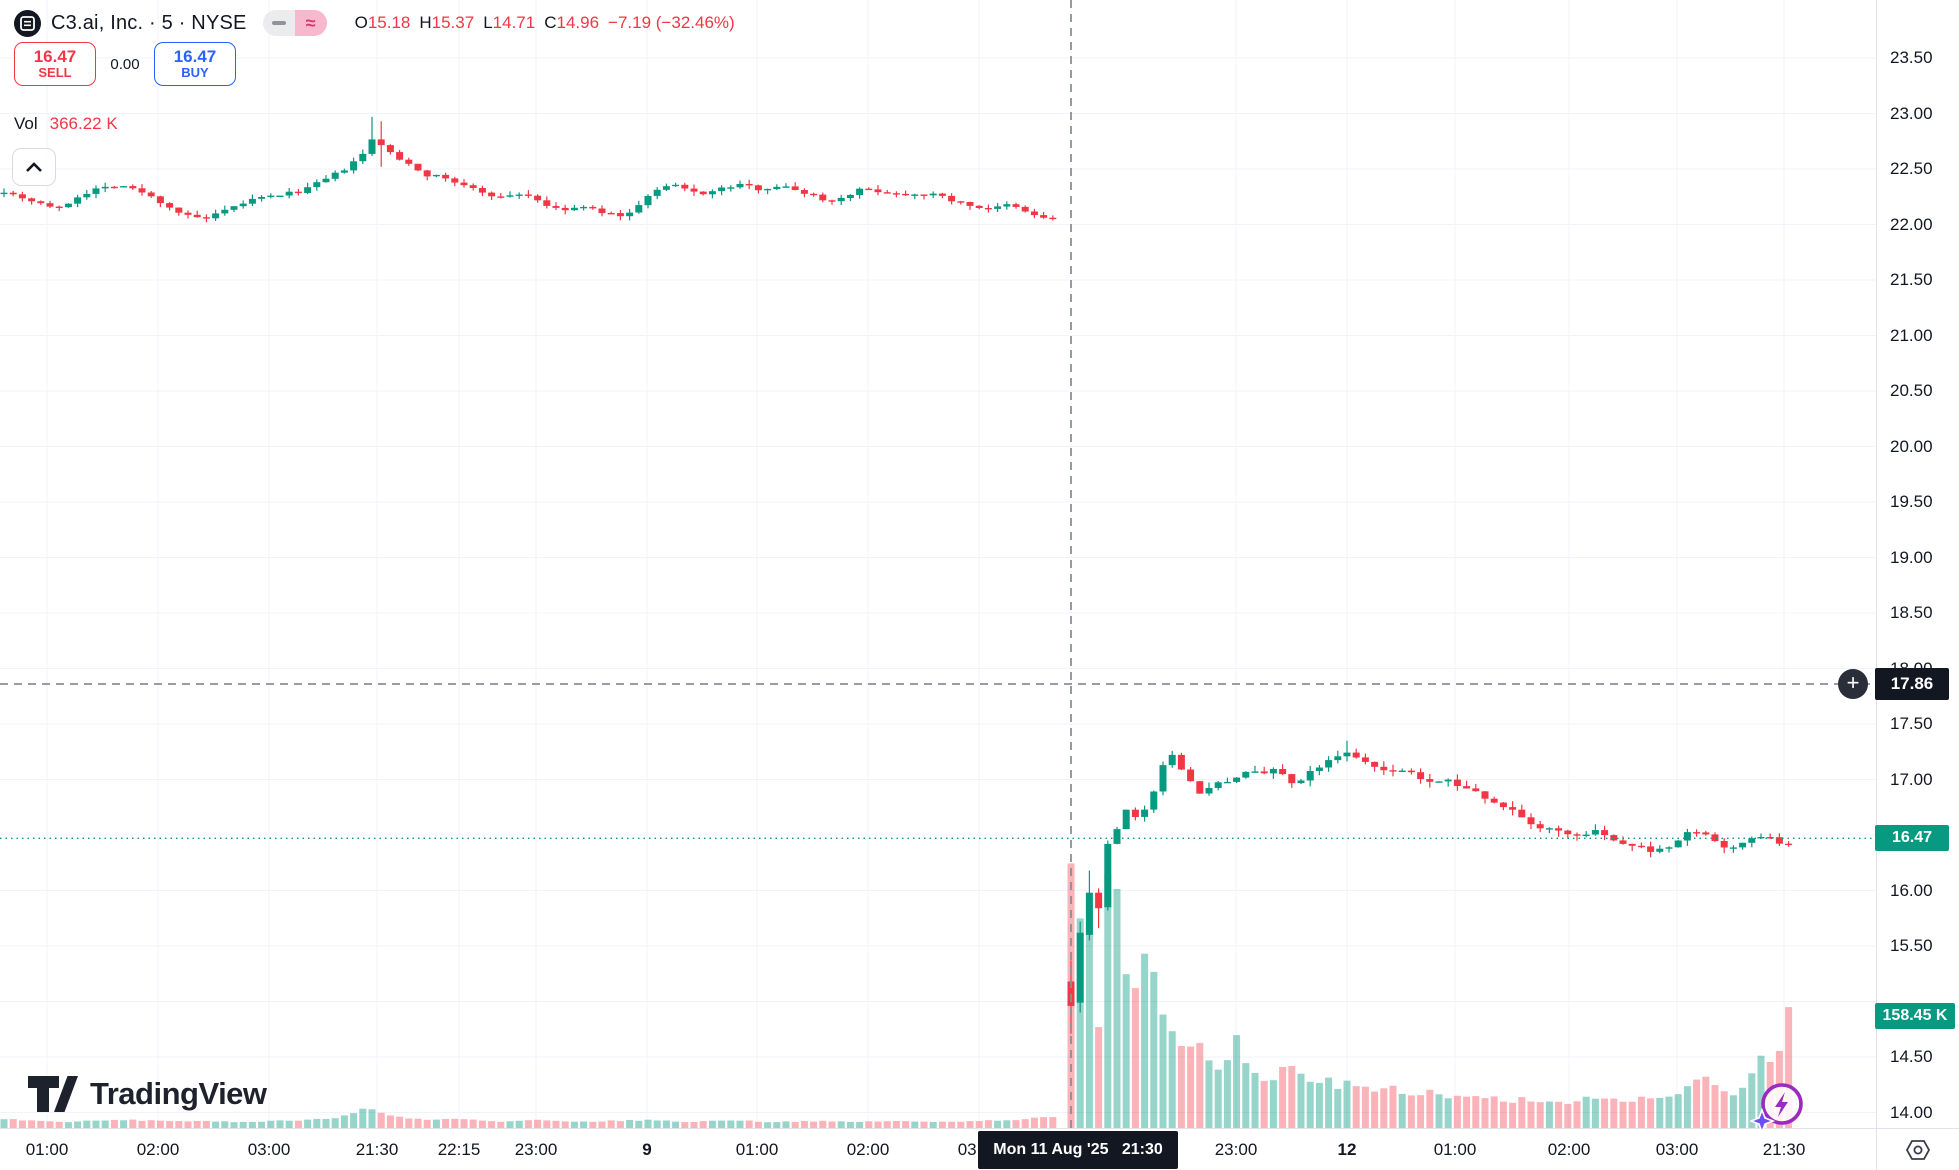 The height and width of the screenshot is (1170, 1959). Describe the element at coordinates (55, 64) in the screenshot. I see `sell-button: 16.47 SELL` at that location.